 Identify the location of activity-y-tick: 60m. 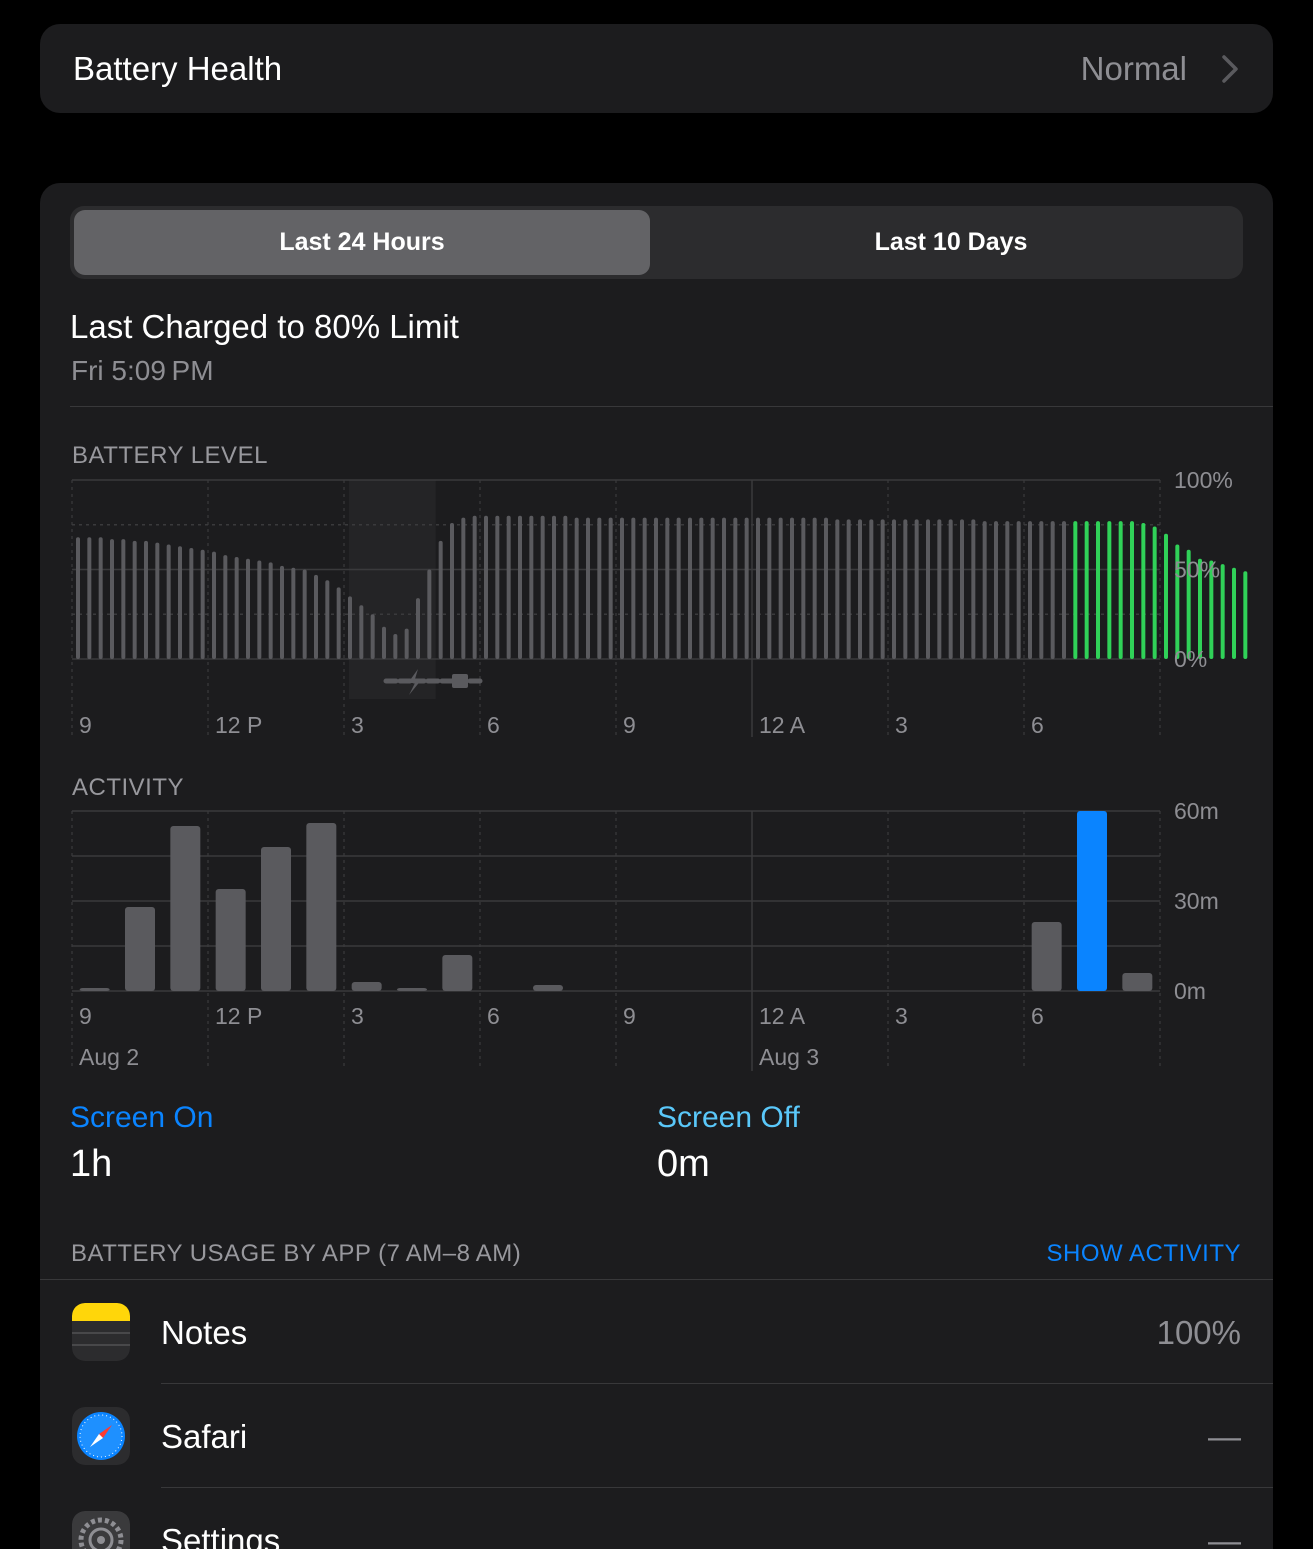
(1196, 811).